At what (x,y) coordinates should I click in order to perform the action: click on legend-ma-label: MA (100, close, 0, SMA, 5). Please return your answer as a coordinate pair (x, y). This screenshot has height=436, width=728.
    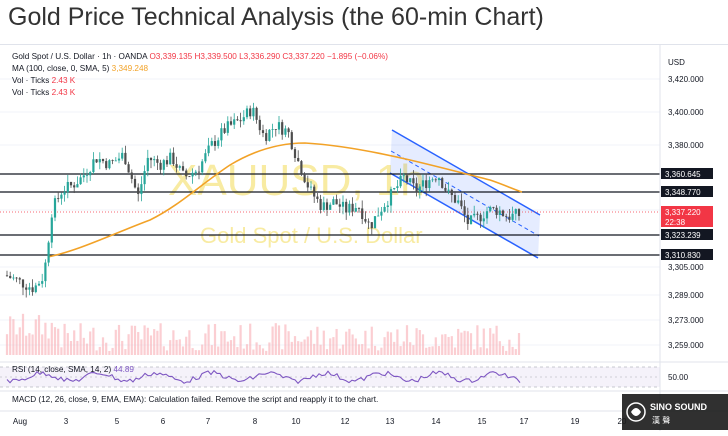
    Looking at the image, I should click on (61, 68).